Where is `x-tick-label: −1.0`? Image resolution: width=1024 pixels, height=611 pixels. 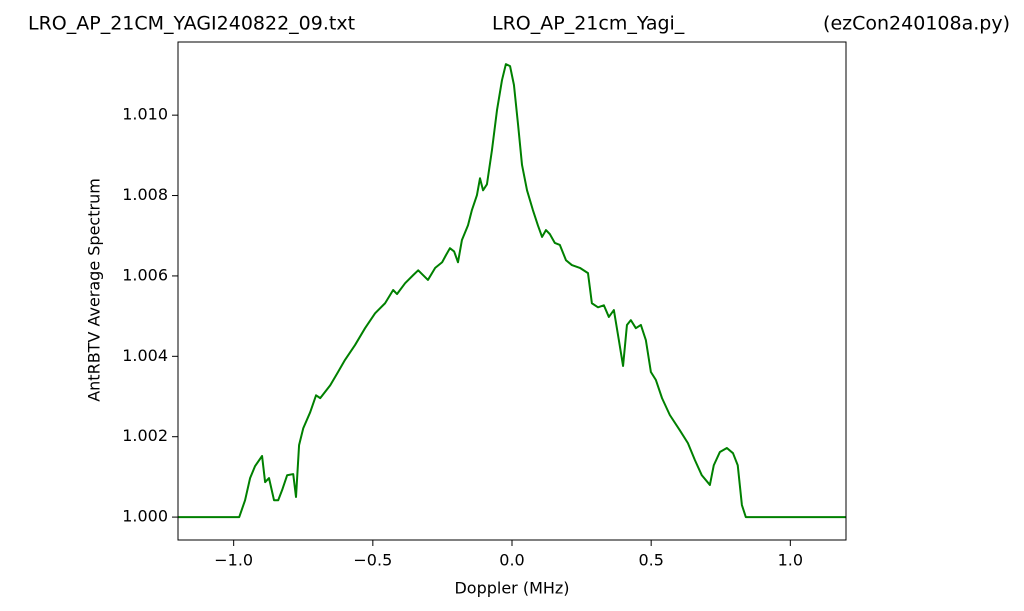 x-tick-label: −1.0 is located at coordinates (233, 560).